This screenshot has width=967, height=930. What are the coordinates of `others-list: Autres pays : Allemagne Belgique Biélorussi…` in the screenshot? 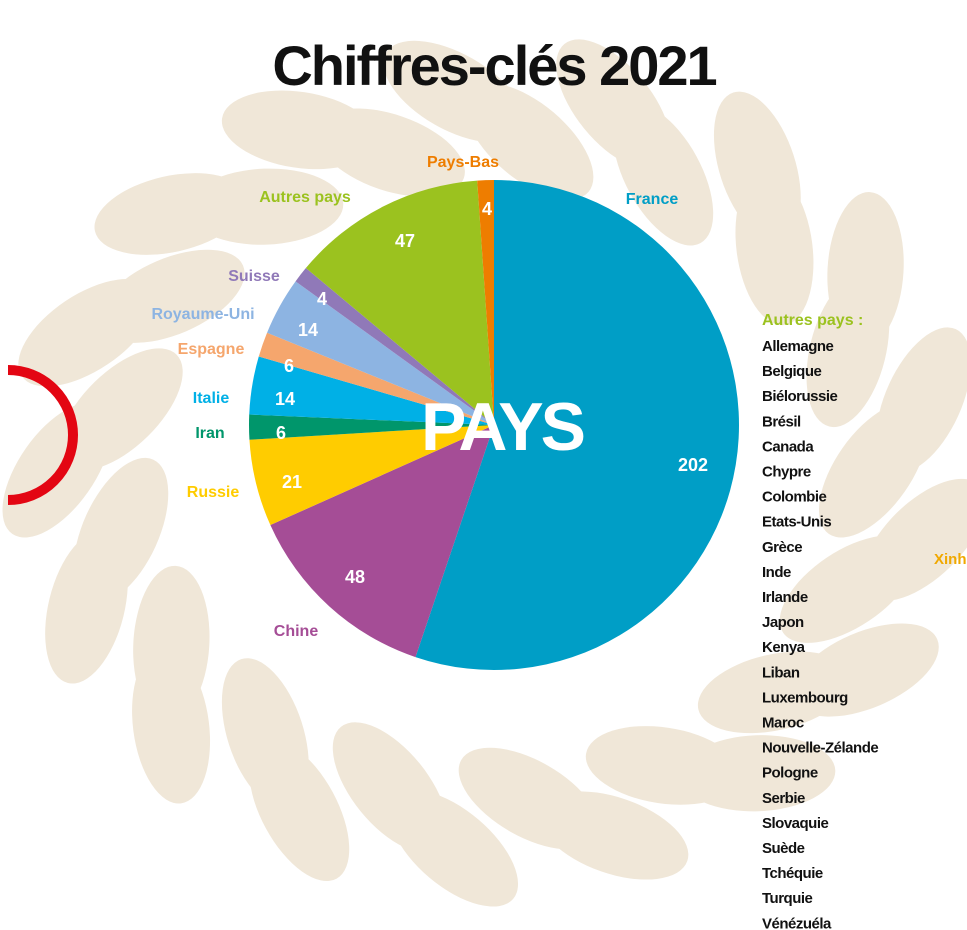 It's located at (820, 621).